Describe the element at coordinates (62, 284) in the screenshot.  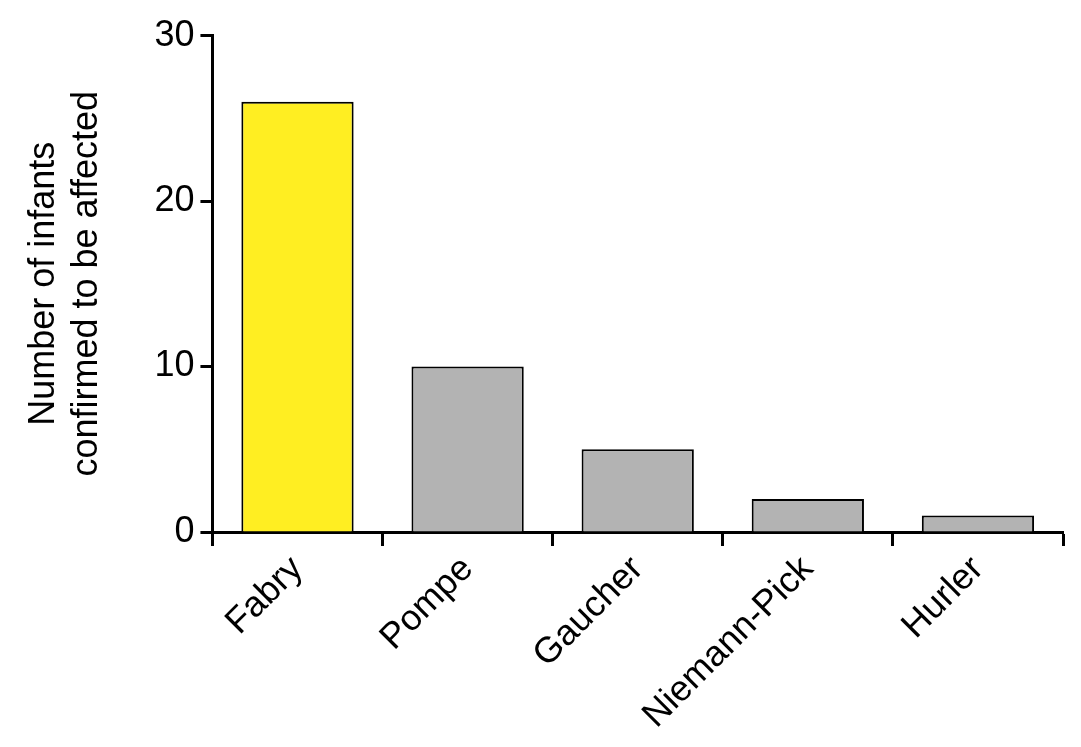
I see `y-axis-title: Number of infants confirmed to be affected` at that location.